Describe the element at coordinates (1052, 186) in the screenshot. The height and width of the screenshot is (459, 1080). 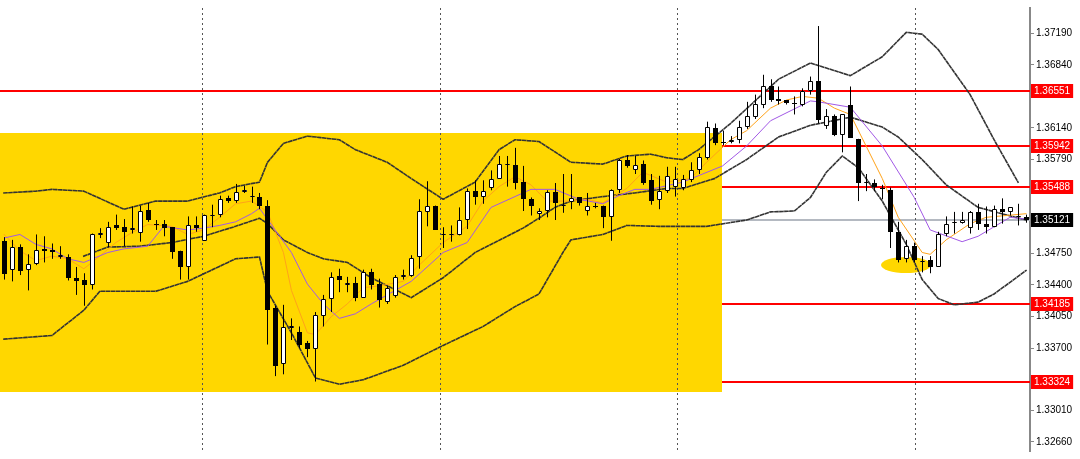
I see `ref-line-label: 1.35488` at that location.